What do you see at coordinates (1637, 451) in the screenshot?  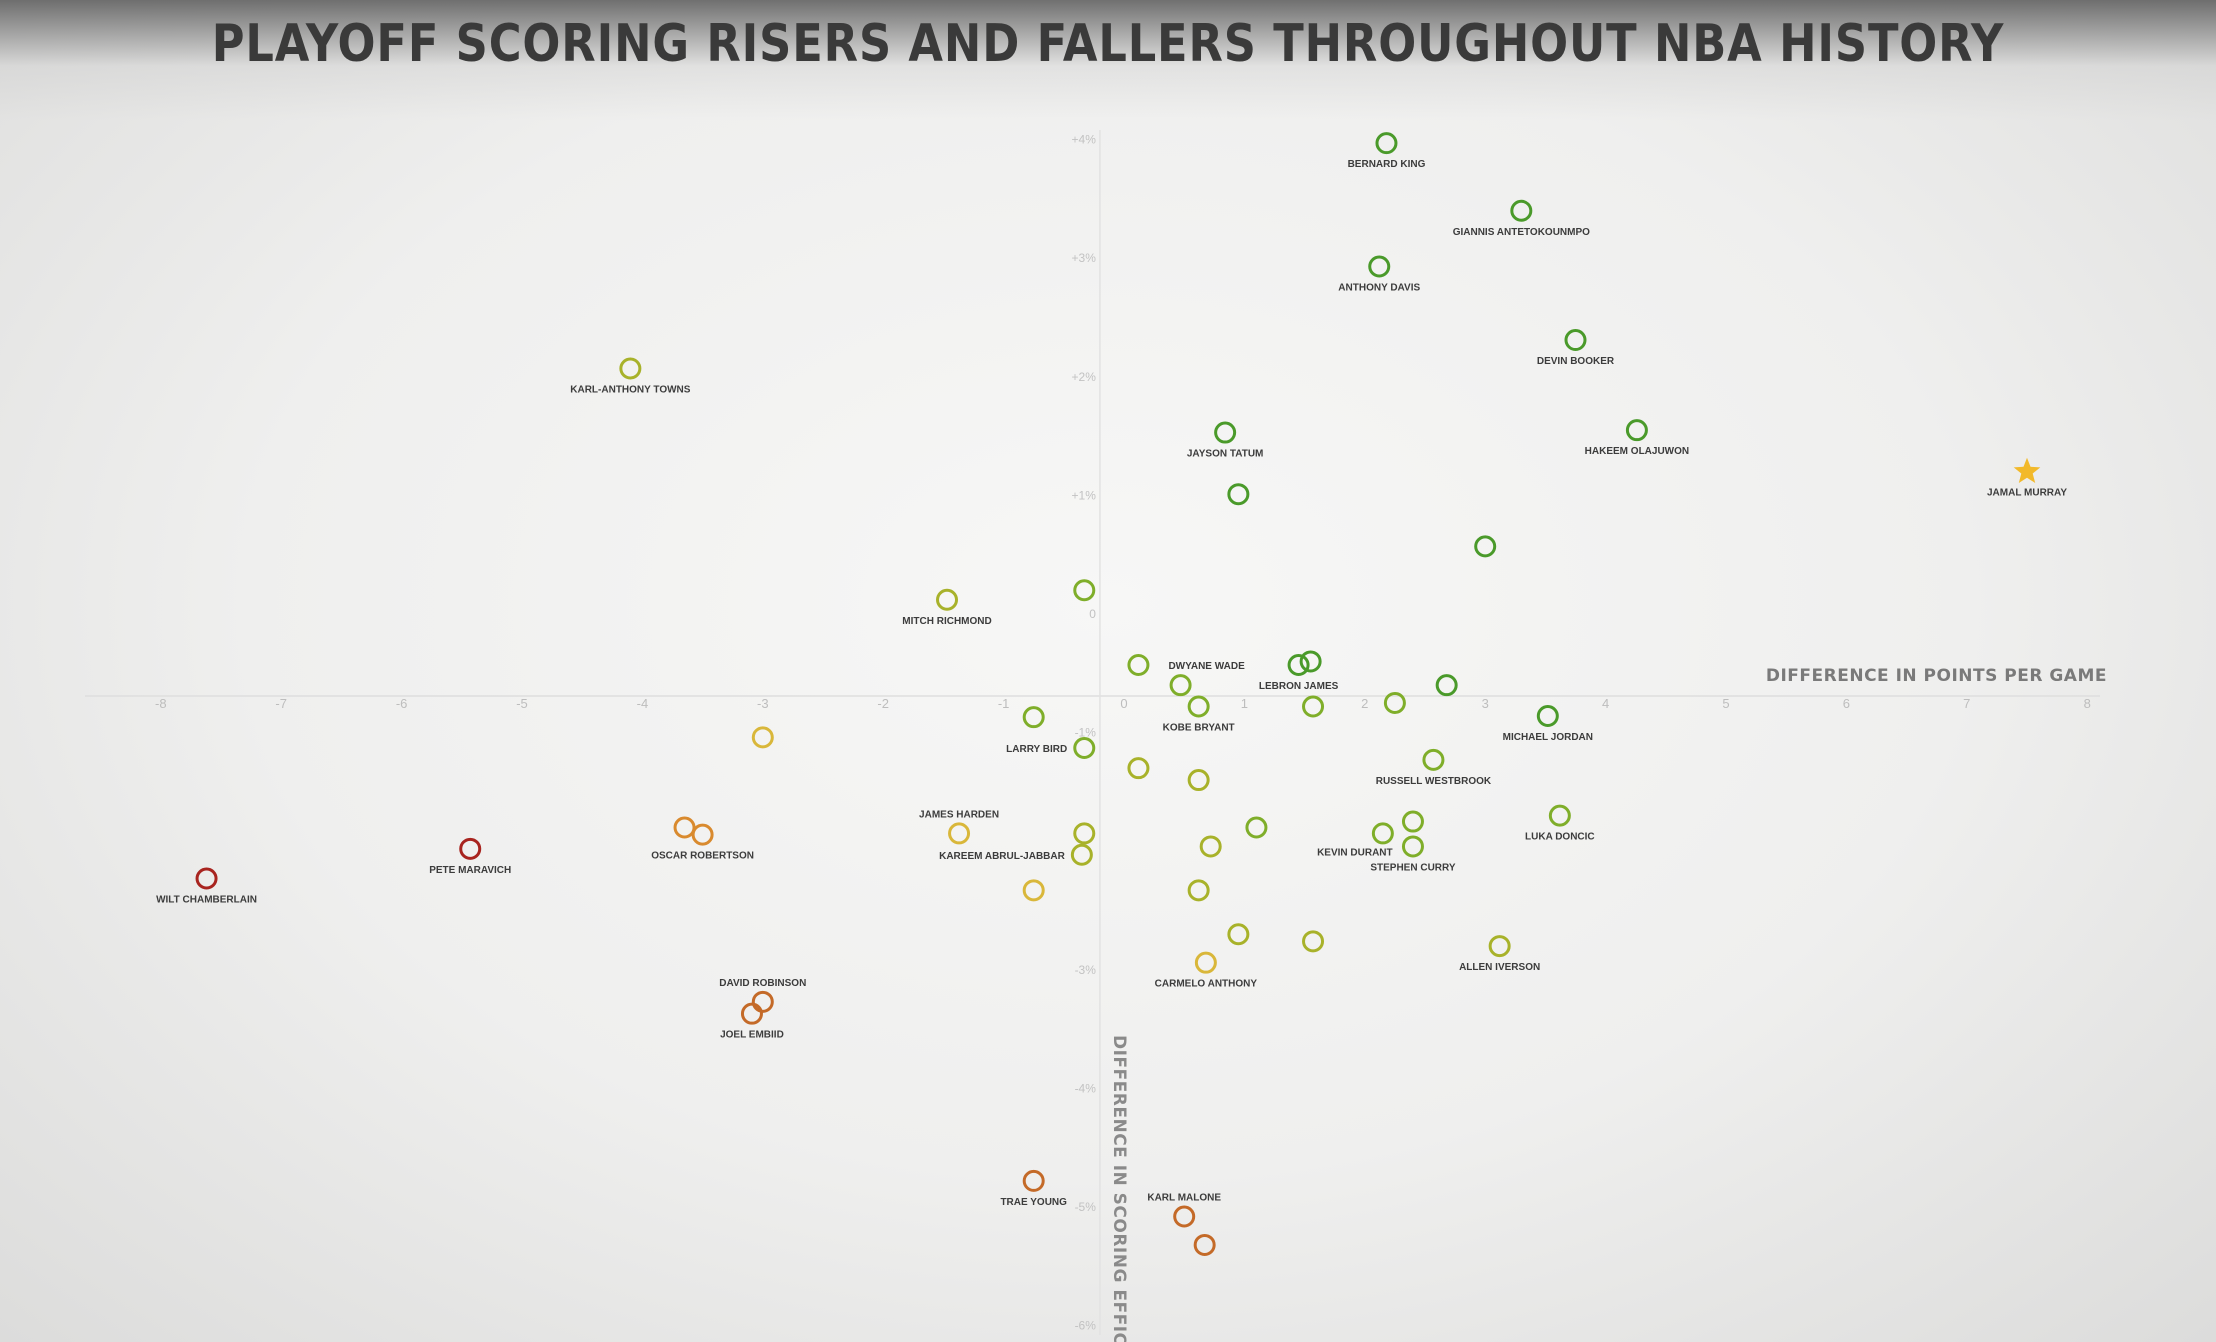 I see `point-label: HAKEEM OLAJUWON` at bounding box center [1637, 451].